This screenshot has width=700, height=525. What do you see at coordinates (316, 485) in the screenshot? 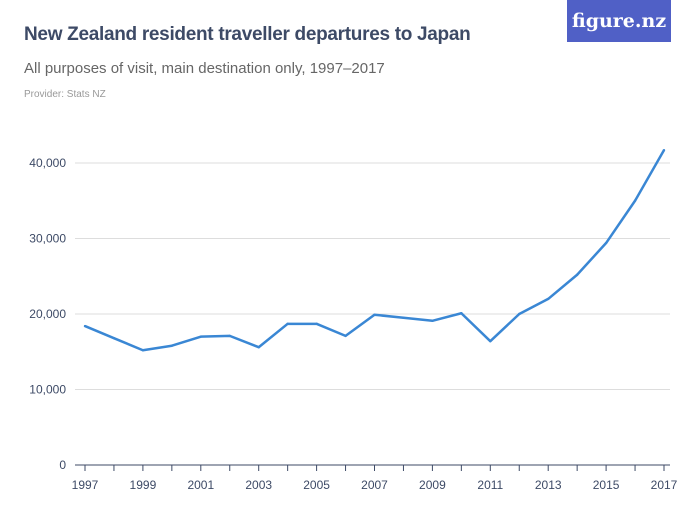
I see `x-tick-label: 2005` at bounding box center [316, 485].